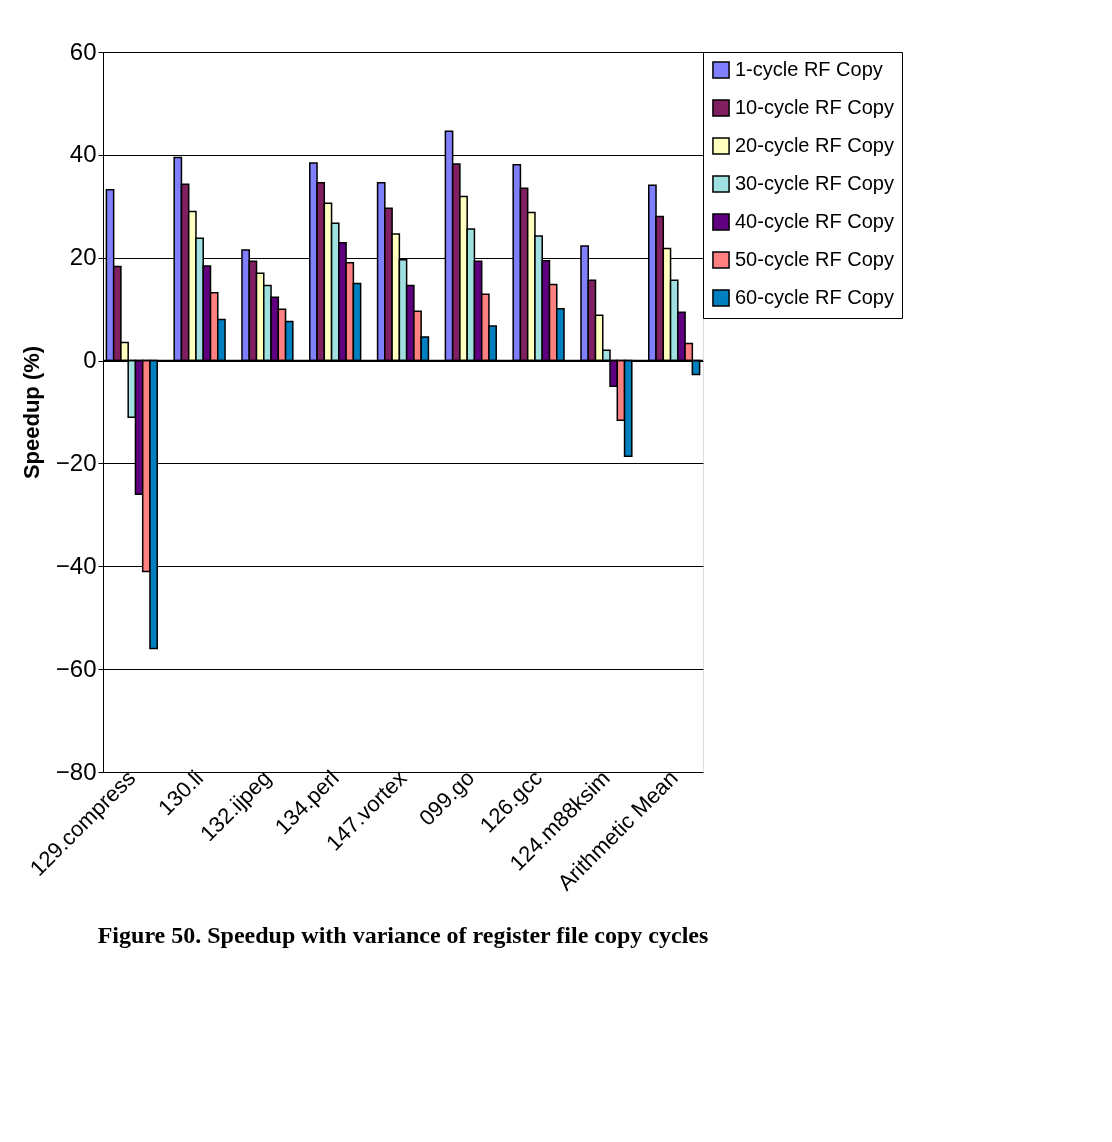 Image resolution: width=1112 pixels, height=1142 pixels. I want to click on y-tick-label: −60, so click(76, 668).